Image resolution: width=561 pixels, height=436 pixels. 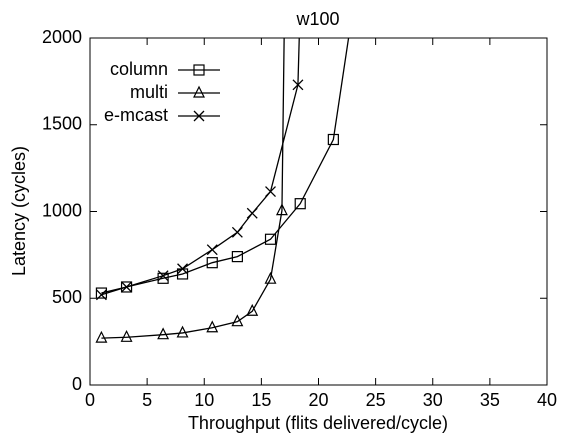 What do you see at coordinates (62, 210) in the screenshot?
I see `y-tick-label: 1000` at bounding box center [62, 210].